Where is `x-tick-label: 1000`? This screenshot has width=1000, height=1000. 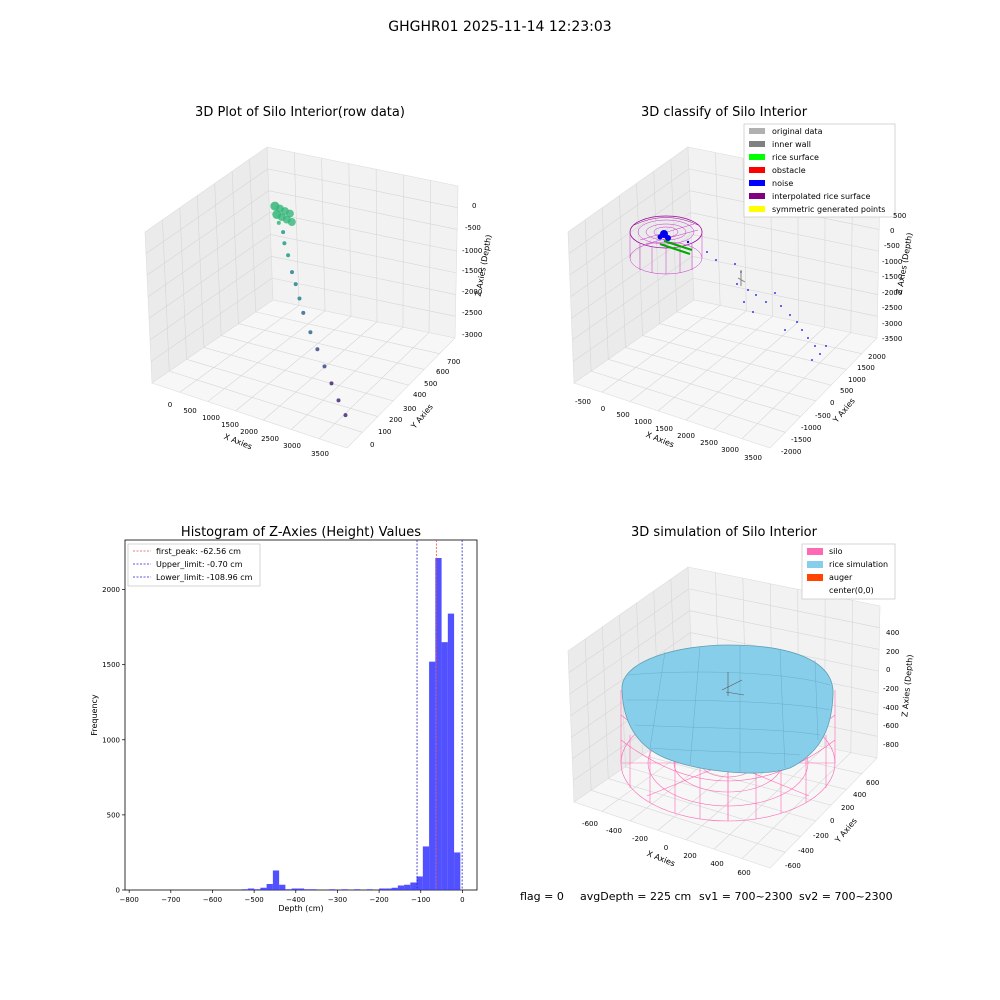 x-tick-label: 1000 is located at coordinates (643, 422).